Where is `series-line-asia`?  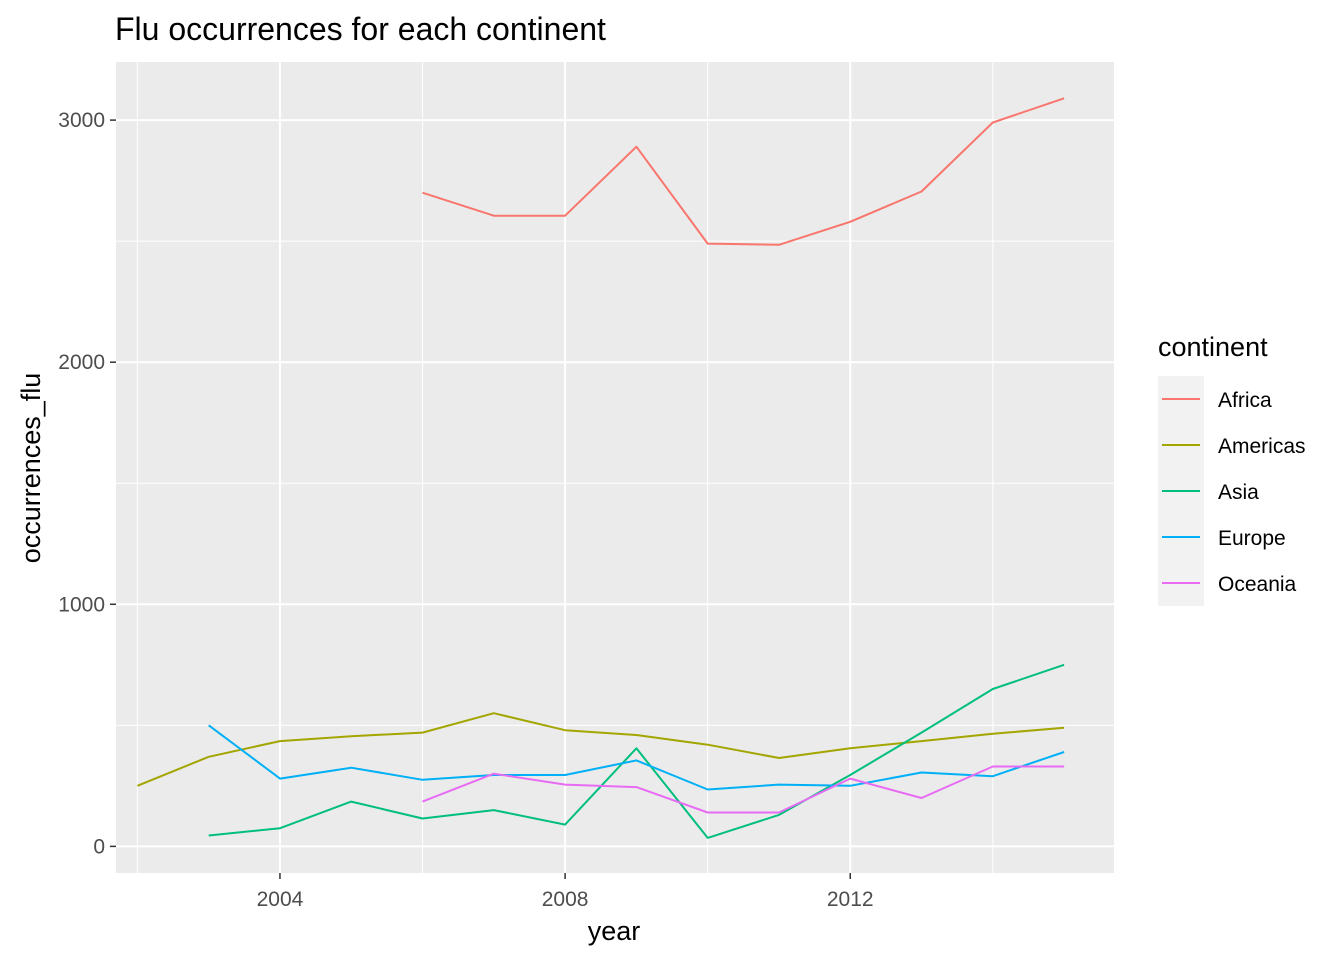
series-line-asia is located at coordinates (636, 751).